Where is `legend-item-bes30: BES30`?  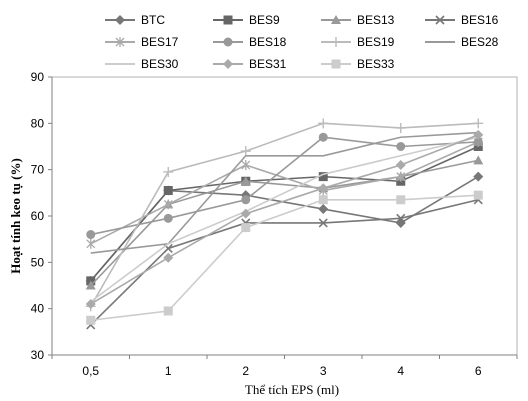
legend-item-bes30: BES30 is located at coordinates (142, 64).